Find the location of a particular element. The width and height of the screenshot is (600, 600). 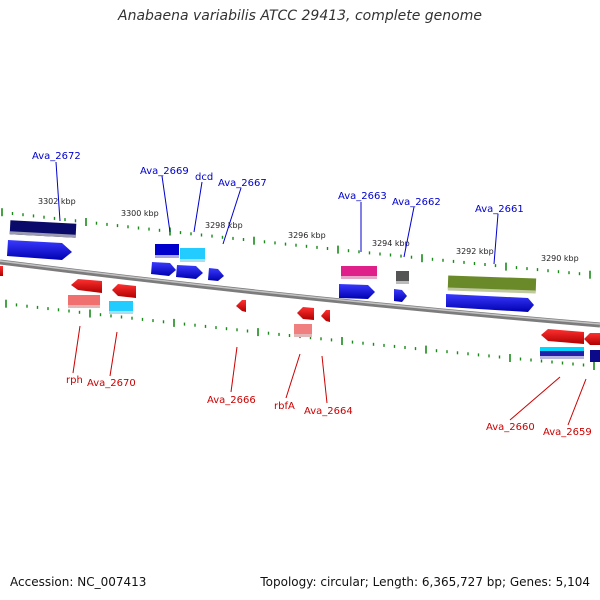

gene-label: Ava_2663 is located at coordinates (362, 196).